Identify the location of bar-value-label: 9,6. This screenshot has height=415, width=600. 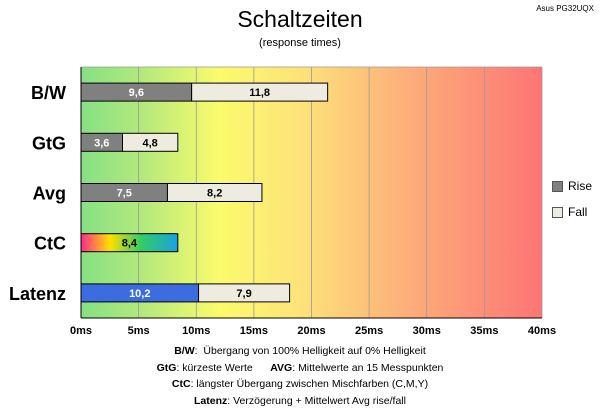
(136, 93).